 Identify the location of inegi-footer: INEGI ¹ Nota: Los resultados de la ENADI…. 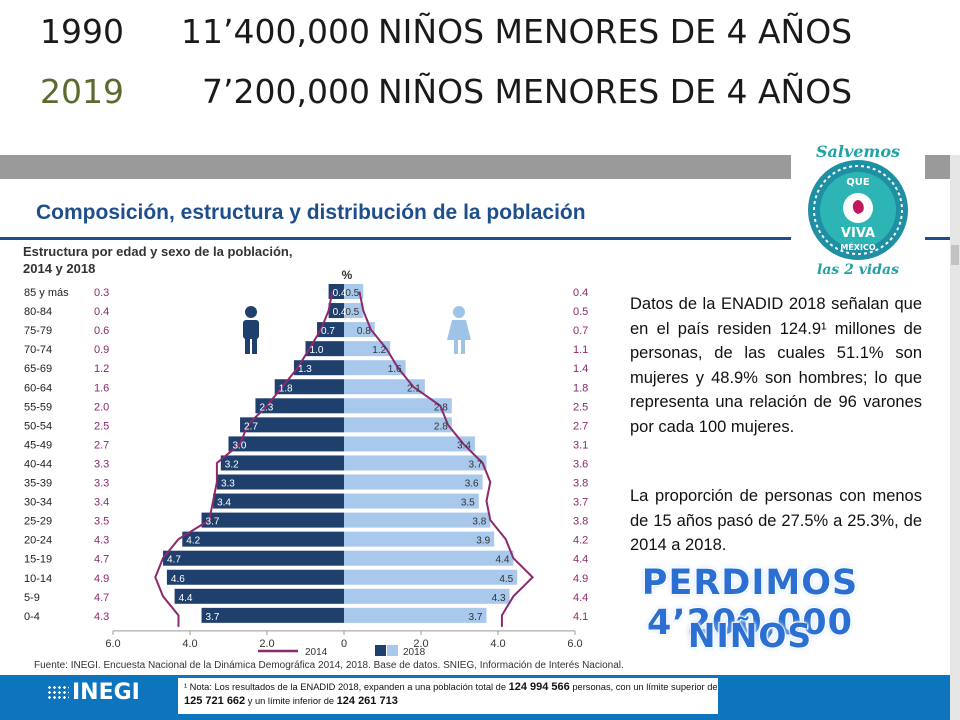
(475, 697).